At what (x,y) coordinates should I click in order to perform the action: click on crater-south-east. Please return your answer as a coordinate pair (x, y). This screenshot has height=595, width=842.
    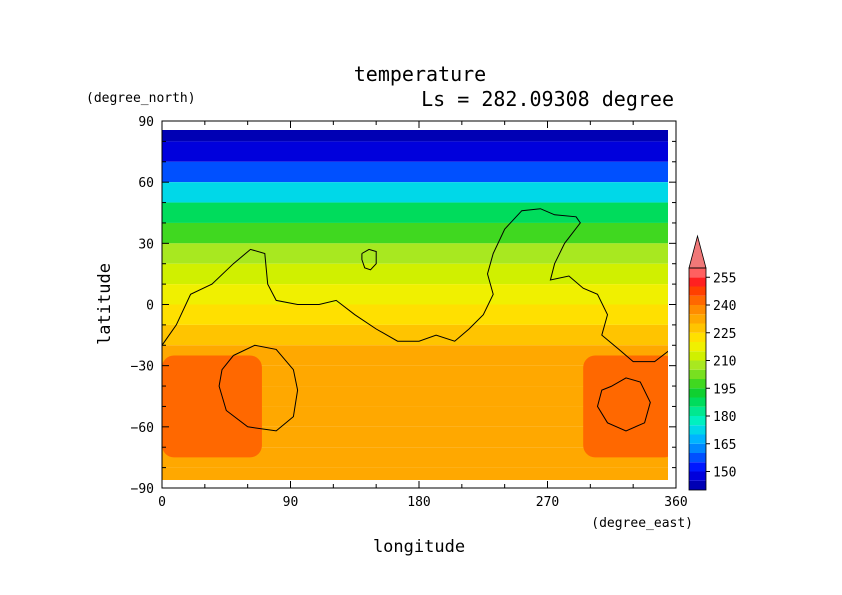
    Looking at the image, I should click on (623, 404).